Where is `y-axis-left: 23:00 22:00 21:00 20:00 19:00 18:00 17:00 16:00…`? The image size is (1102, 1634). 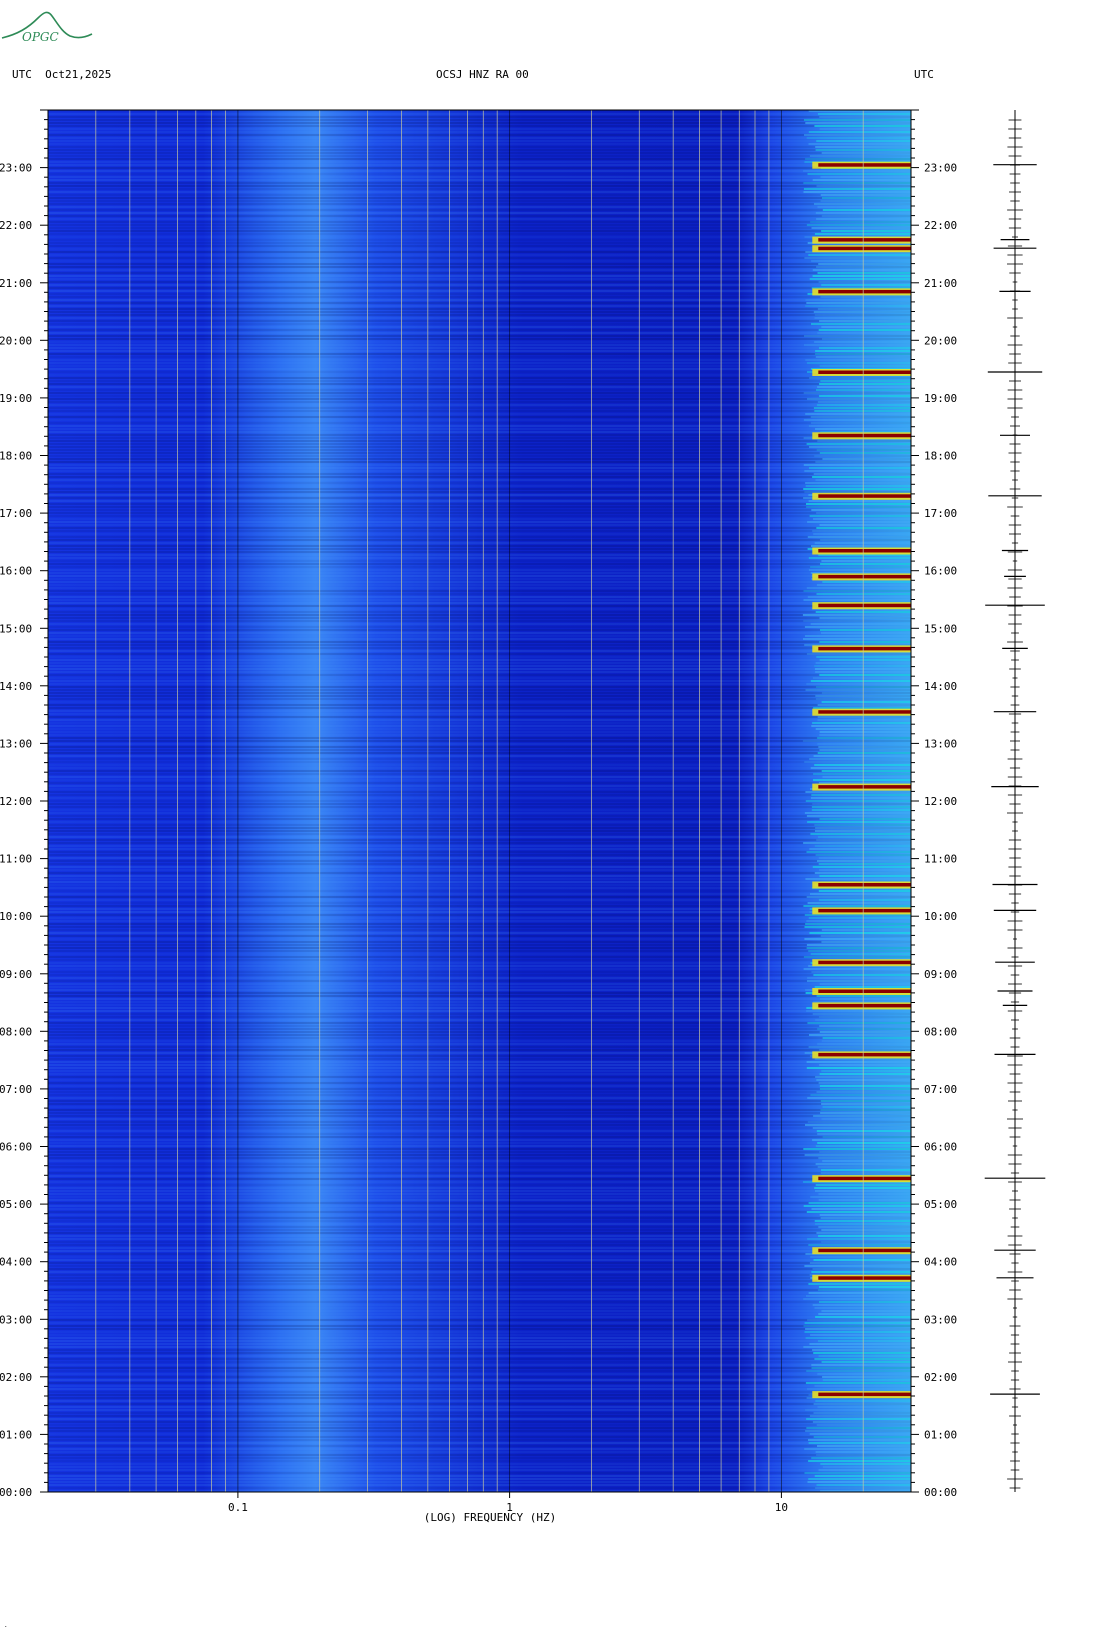 y-axis-left: 23:00 22:00 21:00 20:00 19:00 18:00 17:00 16:00… is located at coordinates (24, 804).